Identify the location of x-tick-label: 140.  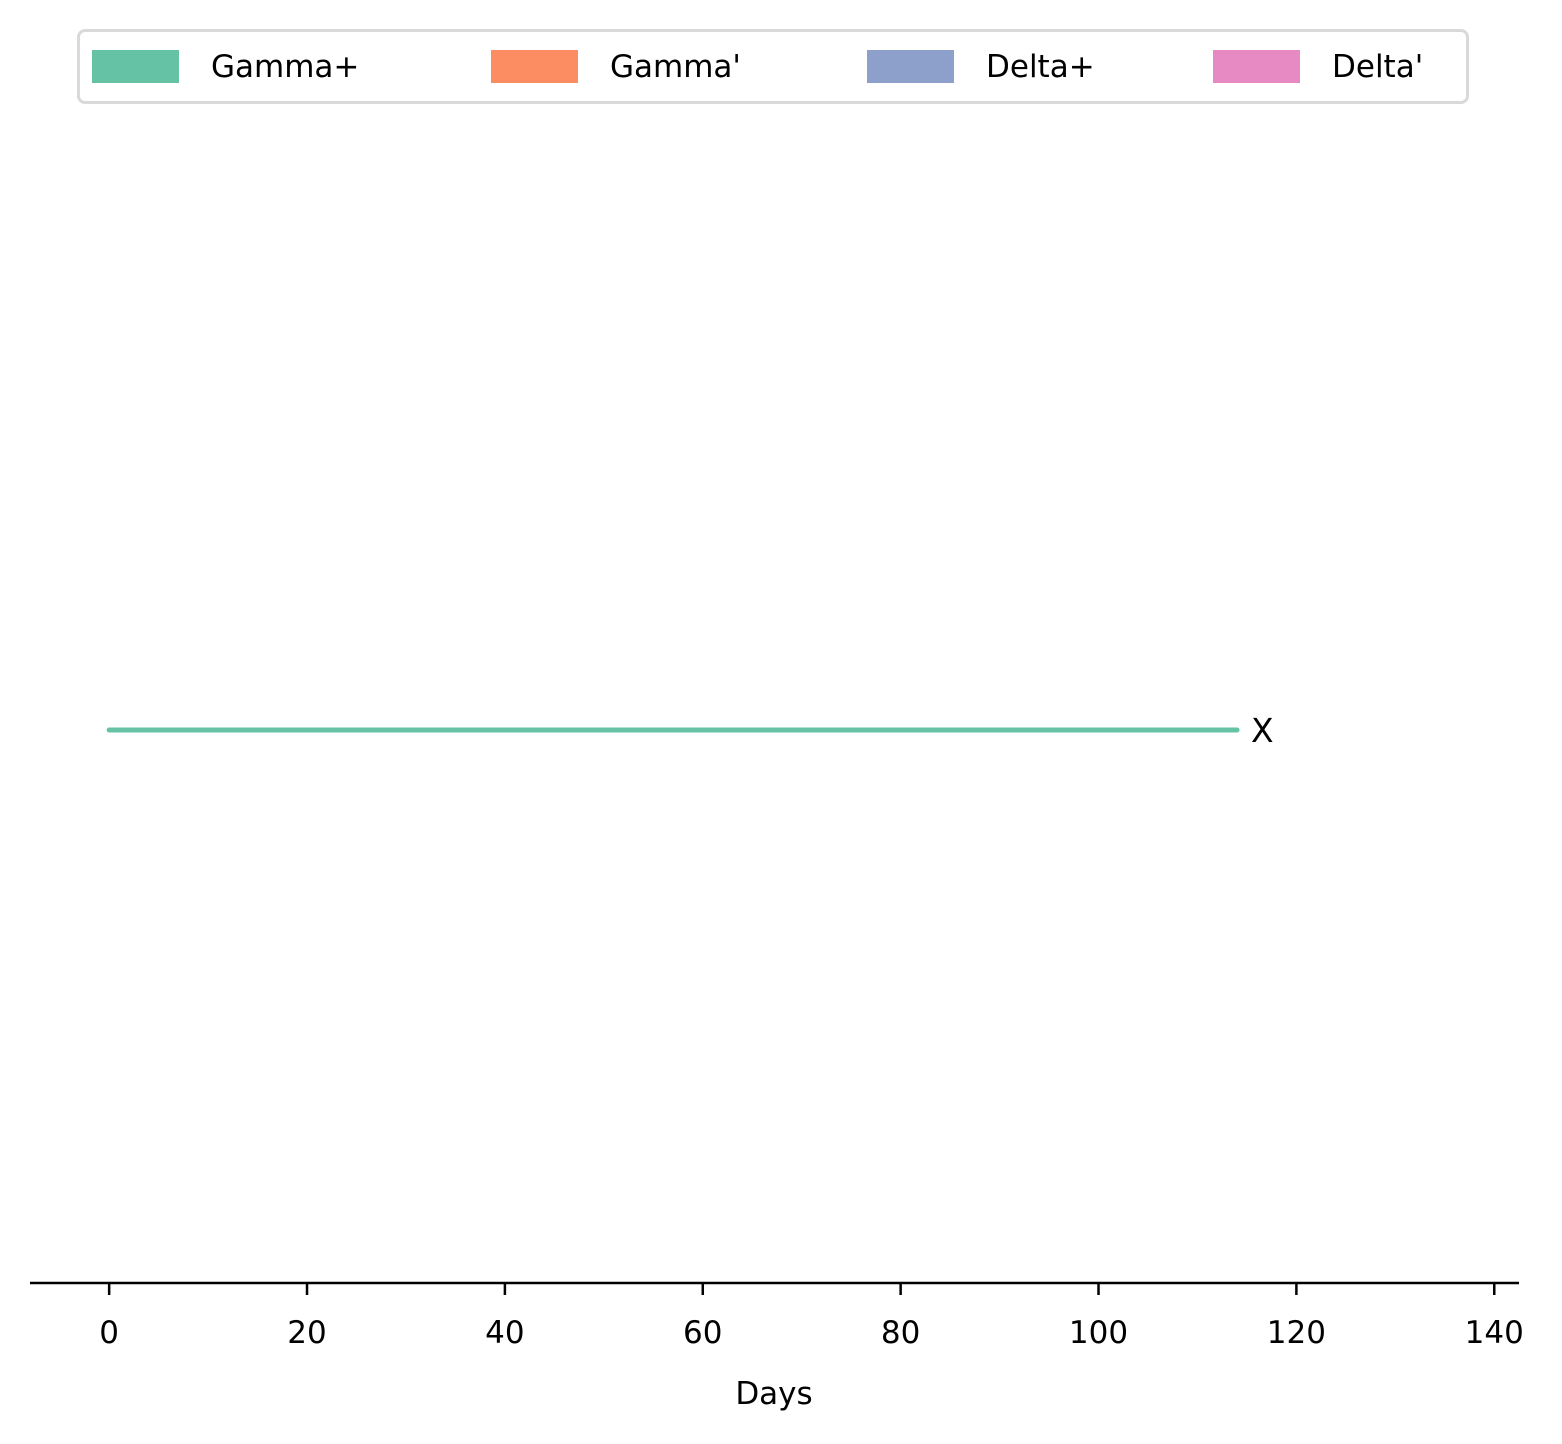
(1494, 1333).